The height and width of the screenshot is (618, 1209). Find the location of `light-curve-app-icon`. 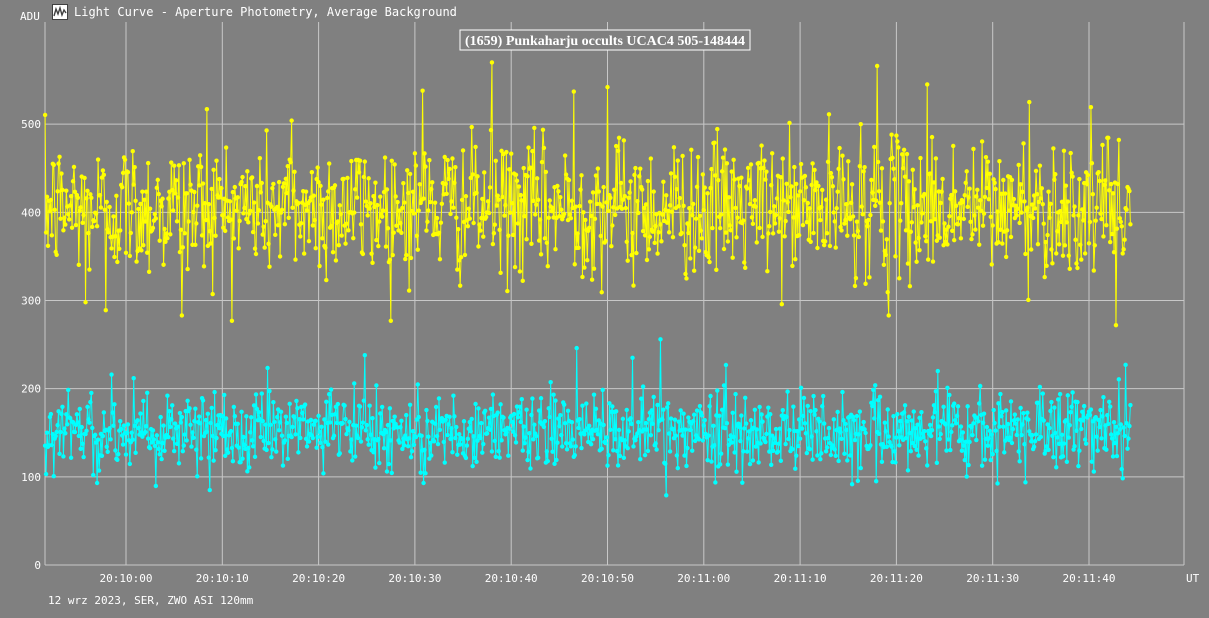

light-curve-app-icon is located at coordinates (60, 12).